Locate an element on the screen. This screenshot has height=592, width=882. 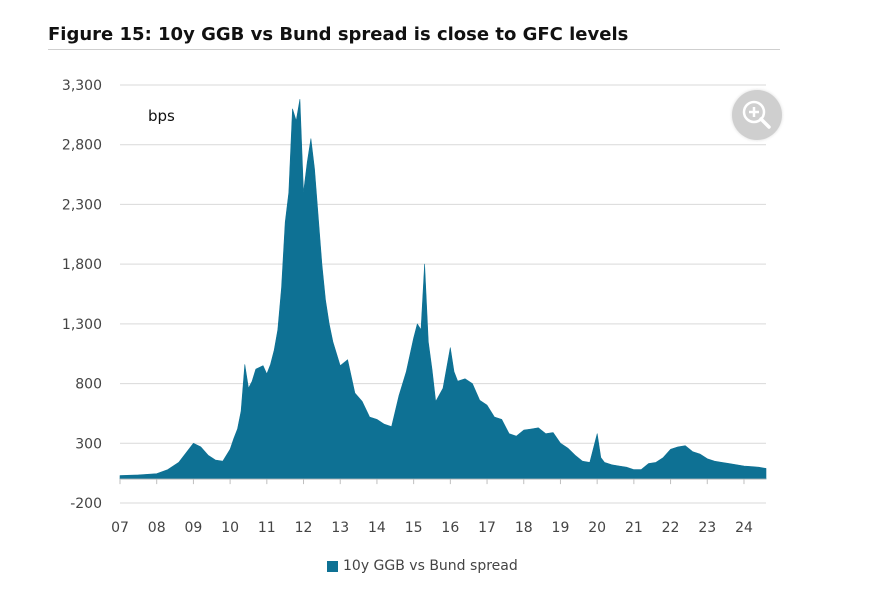
y-tick-label: 2,800 is located at coordinates (82, 146).